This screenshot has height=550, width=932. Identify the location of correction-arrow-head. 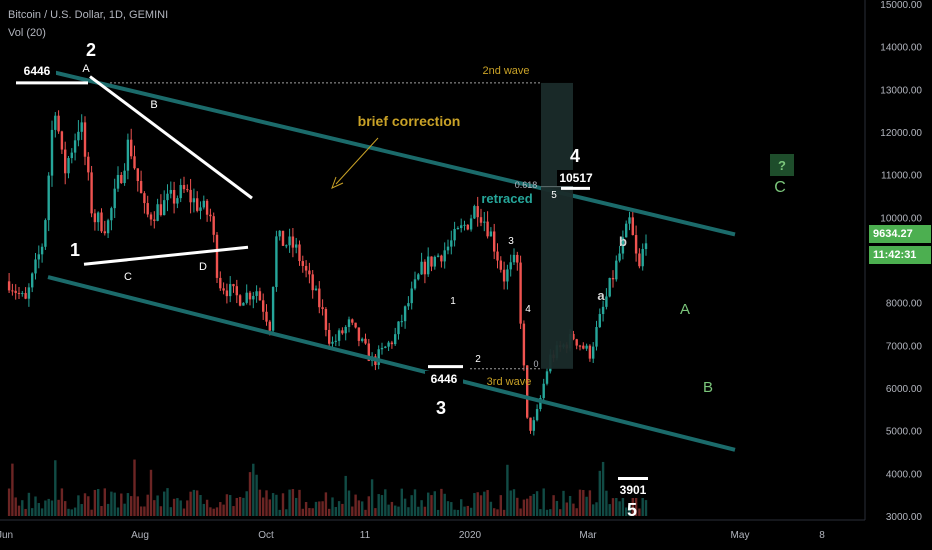
(337, 182).